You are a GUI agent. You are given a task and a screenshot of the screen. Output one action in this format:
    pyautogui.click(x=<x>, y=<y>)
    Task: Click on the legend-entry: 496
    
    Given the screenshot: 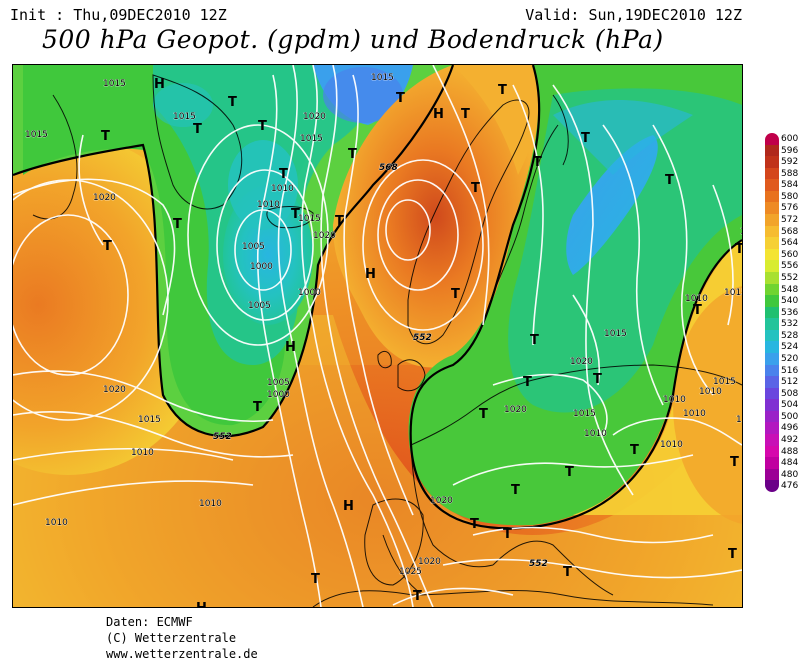 What is the action you would take?
    pyautogui.click(x=788, y=428)
    